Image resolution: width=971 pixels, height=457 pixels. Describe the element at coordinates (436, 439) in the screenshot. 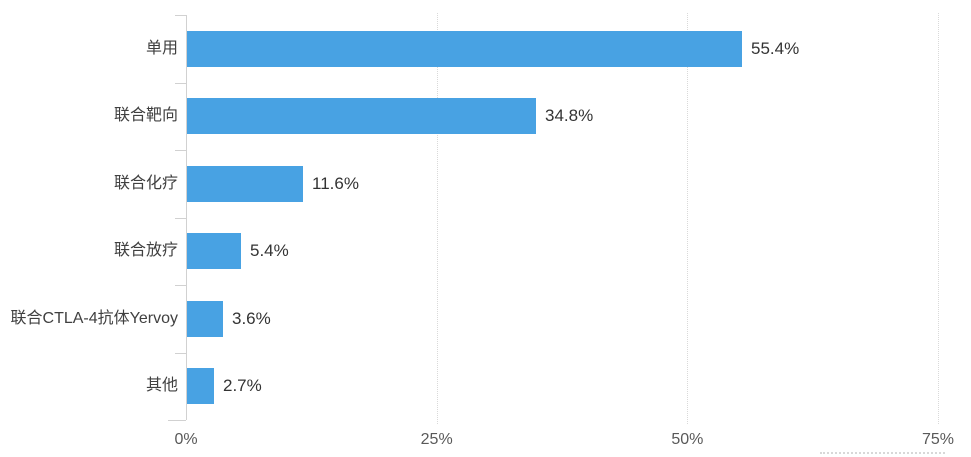

I see `x-tick-label: 25%` at that location.